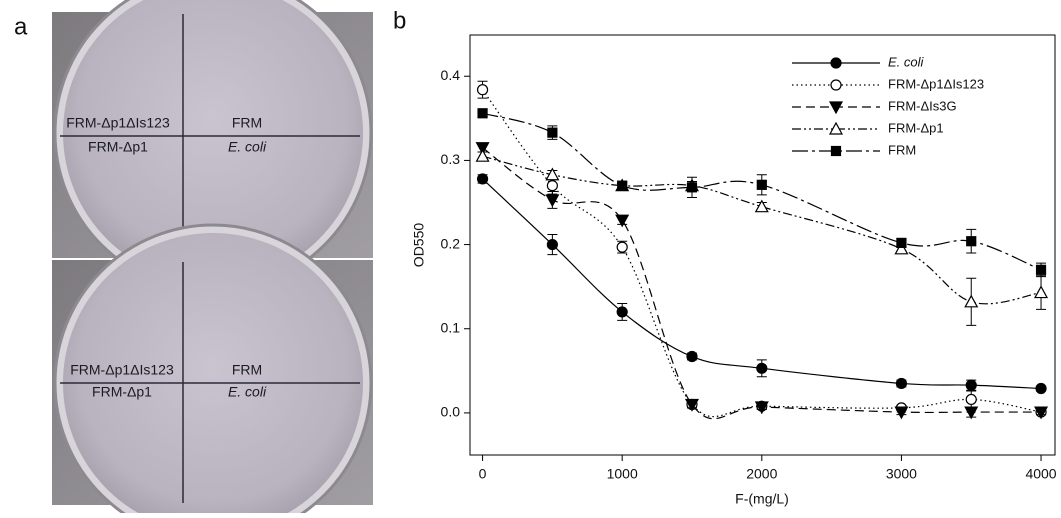 This screenshot has height=518, width=1061. Describe the element at coordinates (761, 474) in the screenshot. I see `x-tick-label: 2000` at that location.